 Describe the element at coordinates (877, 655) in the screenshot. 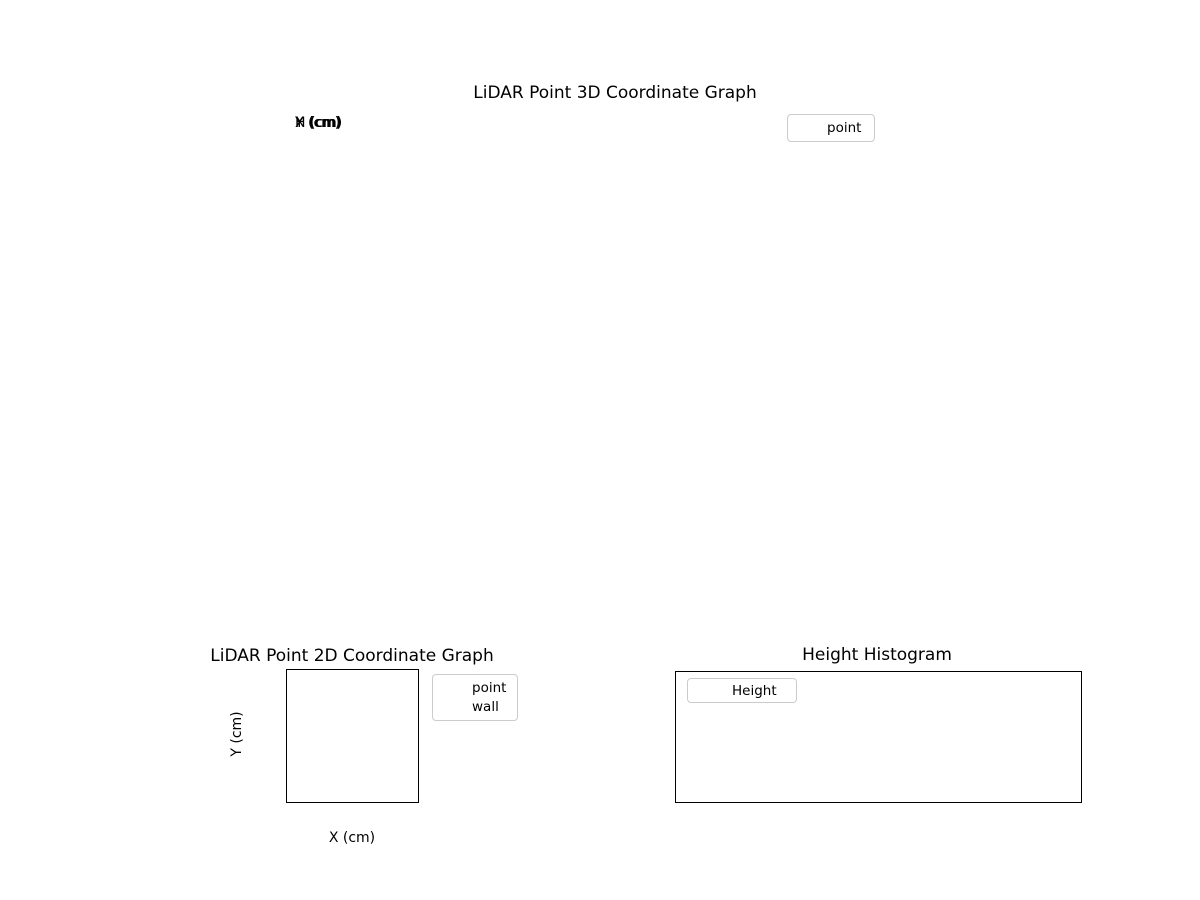

I see `hist-title: Height Histogram` at that location.